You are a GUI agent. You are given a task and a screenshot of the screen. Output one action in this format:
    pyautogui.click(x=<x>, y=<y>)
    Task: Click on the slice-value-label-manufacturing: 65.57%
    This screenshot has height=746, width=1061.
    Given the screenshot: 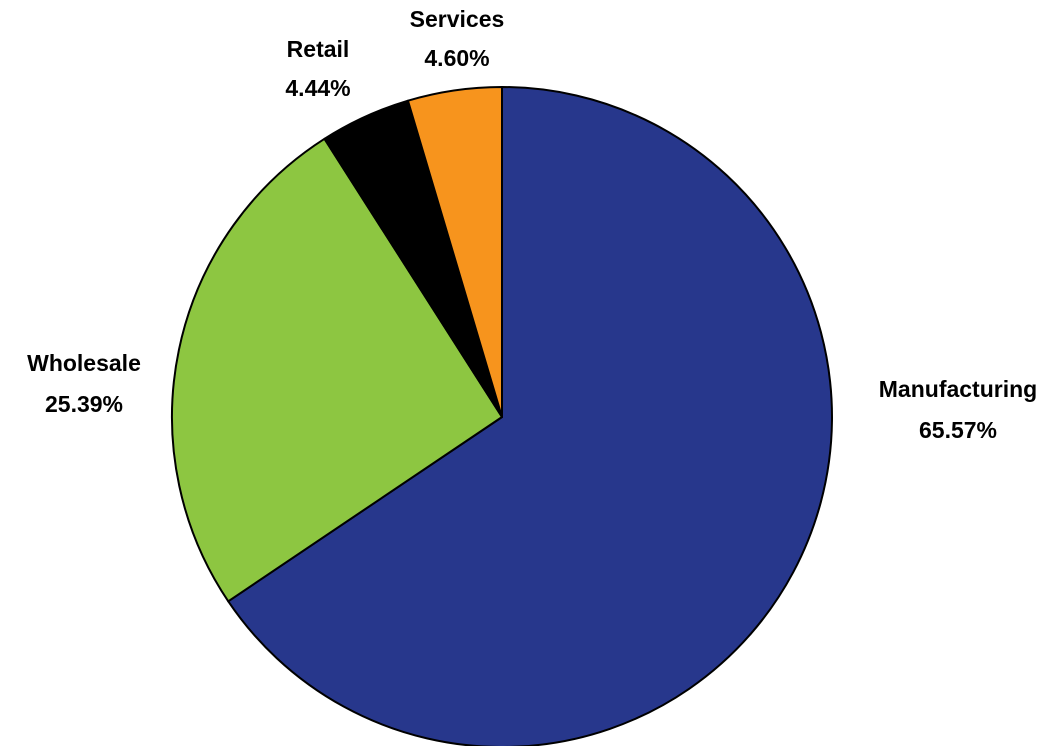 What is the action you would take?
    pyautogui.click(x=958, y=430)
    